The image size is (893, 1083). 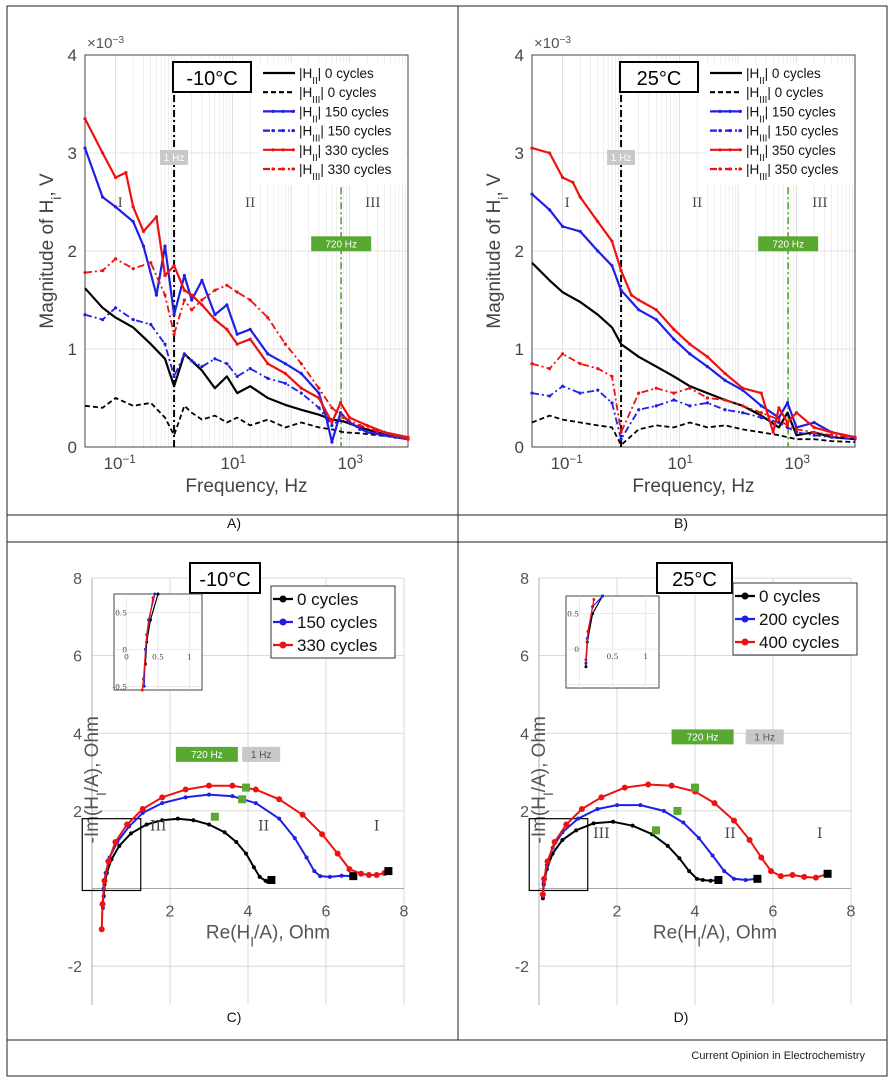 What do you see at coordinates (47, 264) in the screenshot?
I see `ylabel-text: Magnitude of H` at bounding box center [47, 264].